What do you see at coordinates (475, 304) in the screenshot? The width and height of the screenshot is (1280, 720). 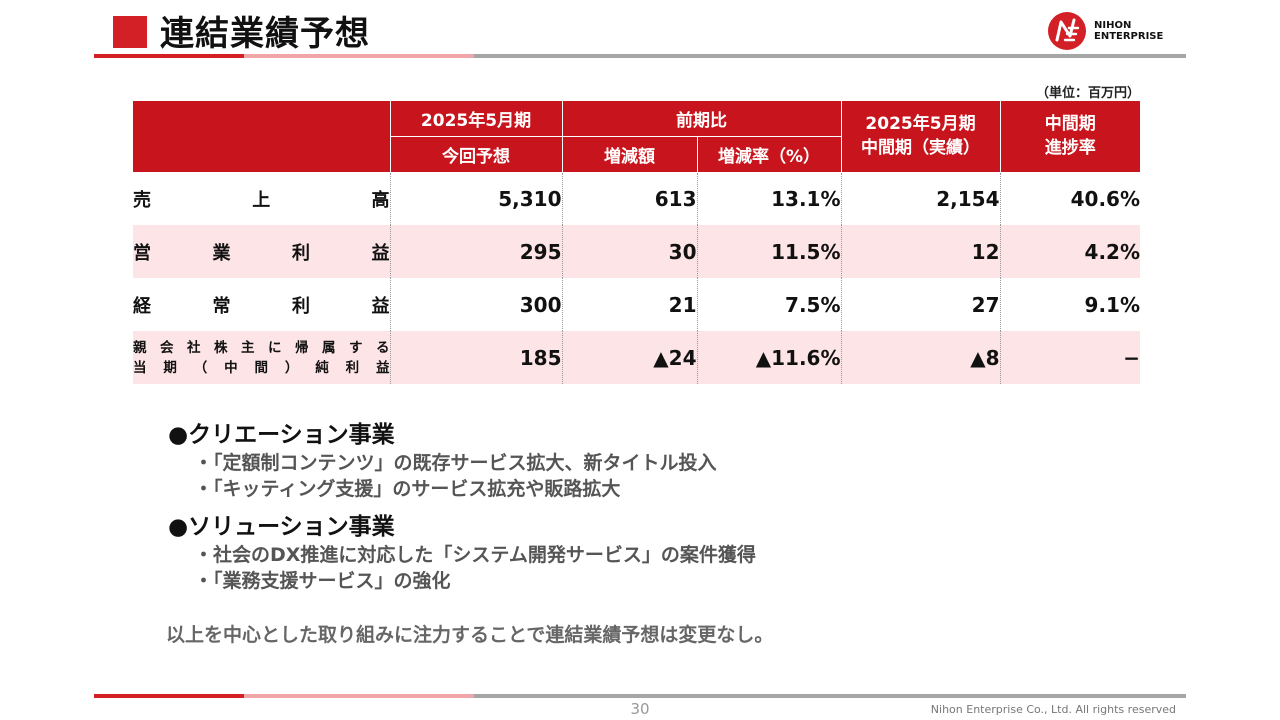 I see `cell-forecast: 300` at bounding box center [475, 304].